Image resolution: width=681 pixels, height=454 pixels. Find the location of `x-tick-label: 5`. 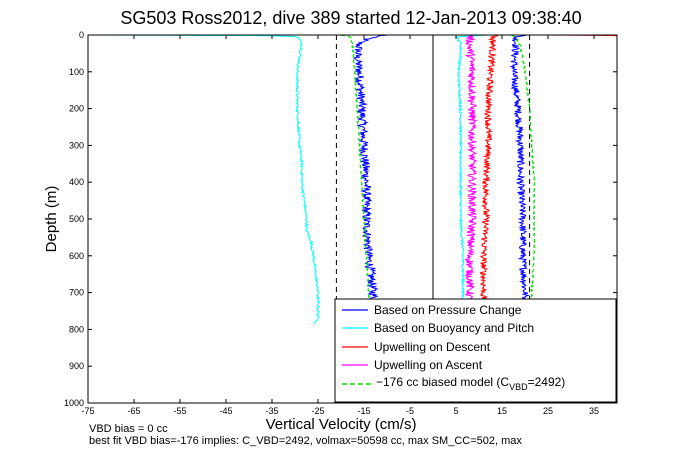

x-tick-label: 5 is located at coordinates (455, 411).